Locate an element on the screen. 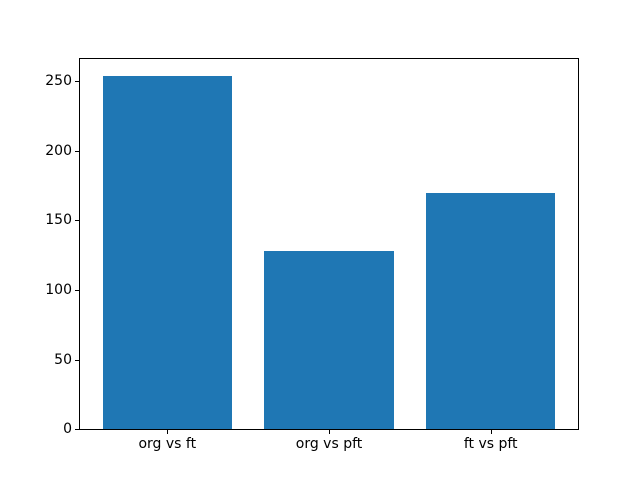  bar-ft-vs-pft is located at coordinates (491, 310).